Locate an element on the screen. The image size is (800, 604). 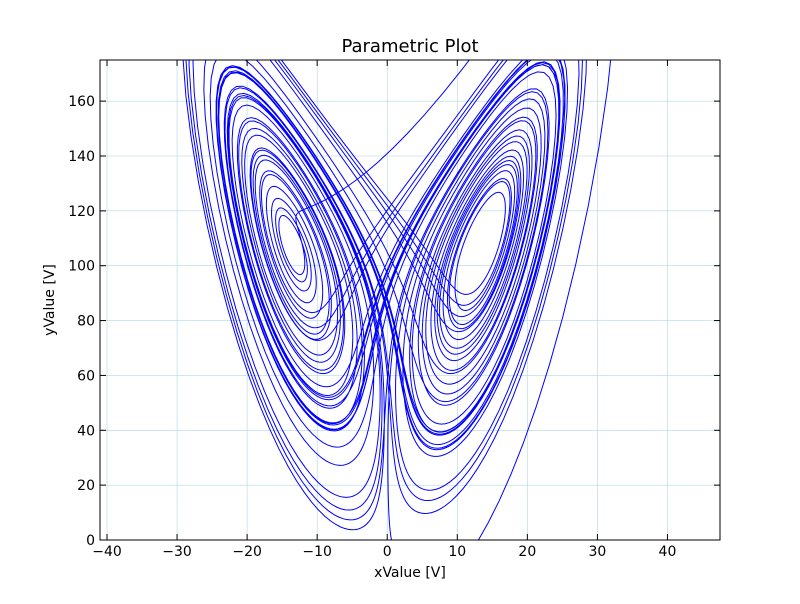
y-tick-label: 120 is located at coordinates (81, 212).